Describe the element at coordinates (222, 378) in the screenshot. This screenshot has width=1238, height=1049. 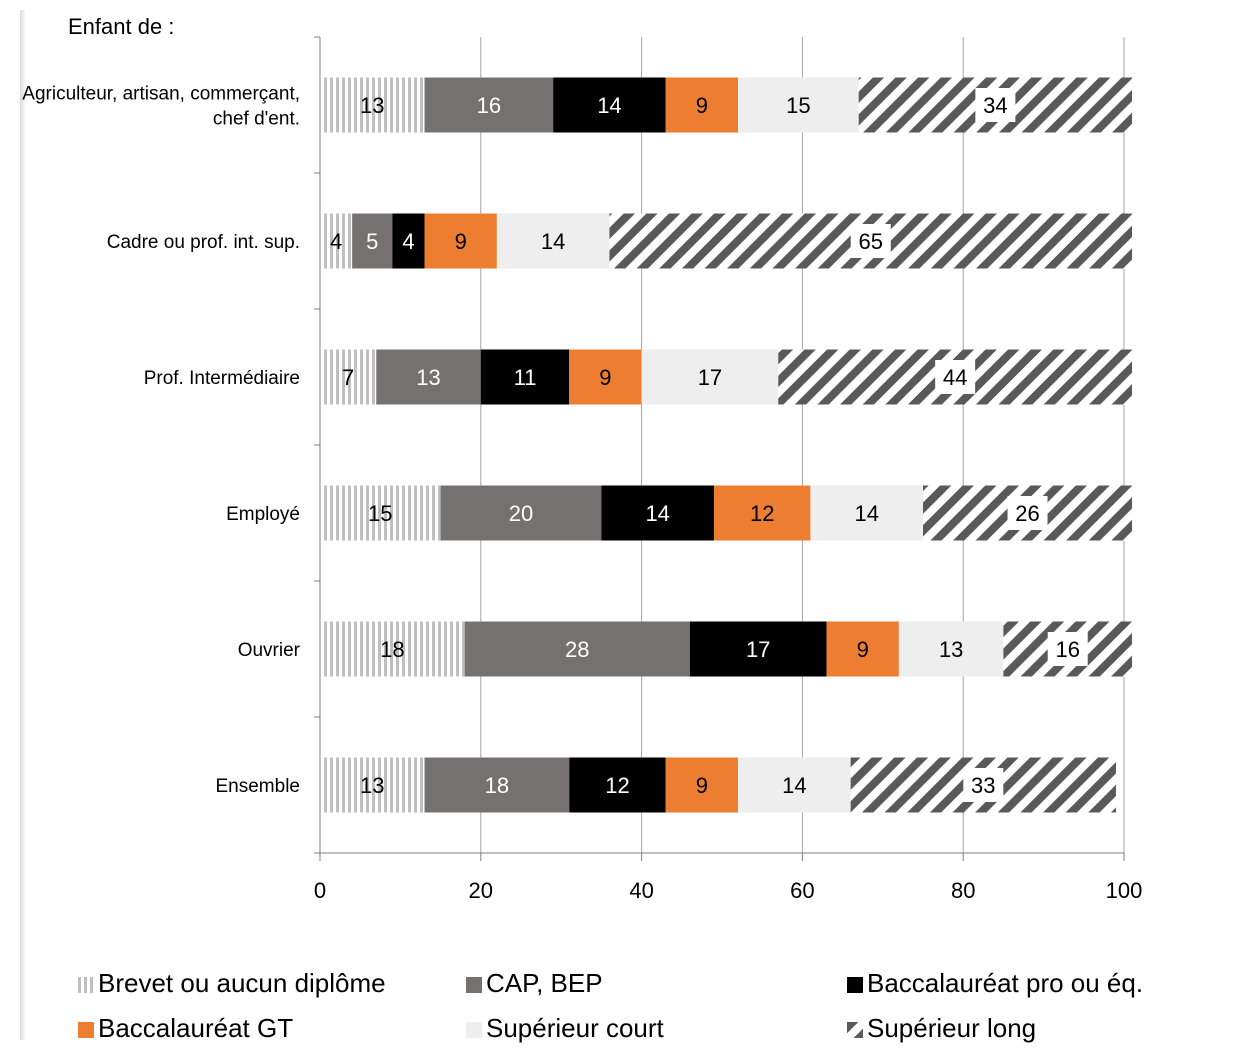
I see `category-label: Prof. Intermédiaire` at that location.